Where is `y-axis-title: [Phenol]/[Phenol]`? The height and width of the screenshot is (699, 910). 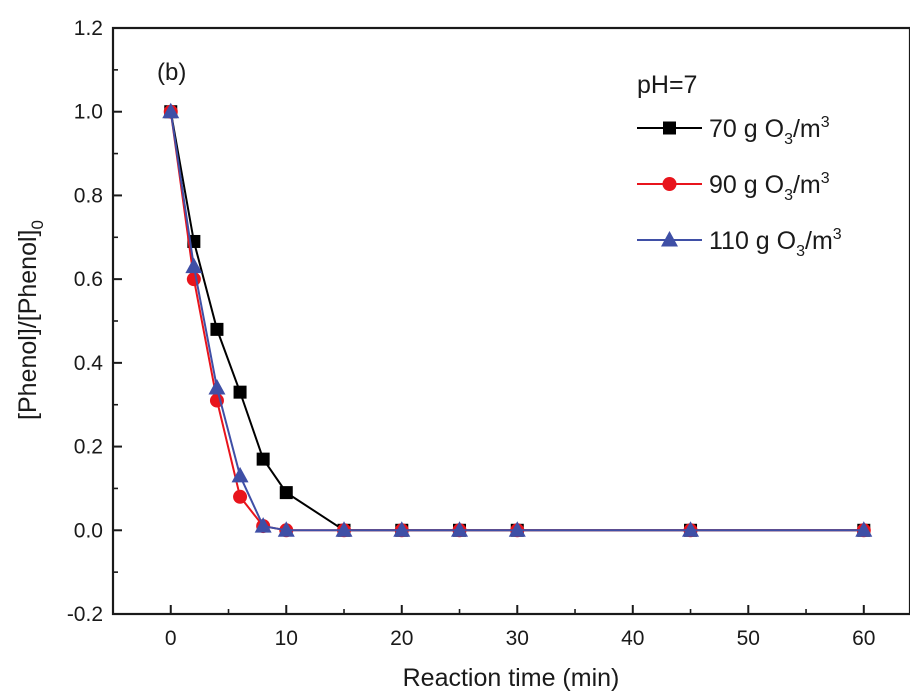
y-axis-title: [Phenol]/[Phenol] is located at coordinates (28, 325).